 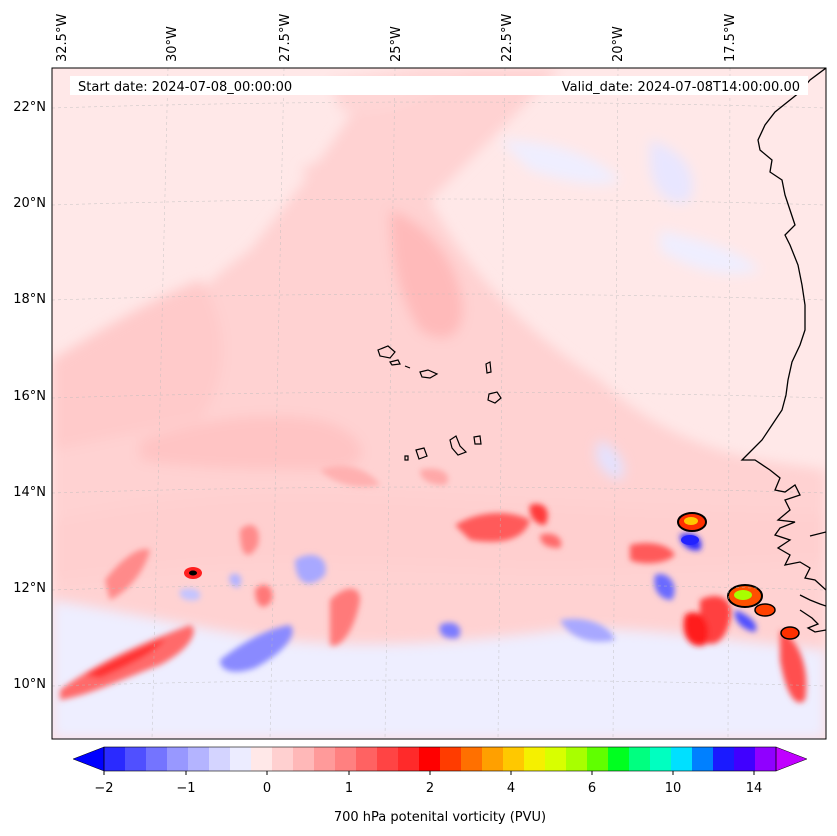 What do you see at coordinates (172, 44) in the screenshot?
I see `lon-label: 30°W` at bounding box center [172, 44].